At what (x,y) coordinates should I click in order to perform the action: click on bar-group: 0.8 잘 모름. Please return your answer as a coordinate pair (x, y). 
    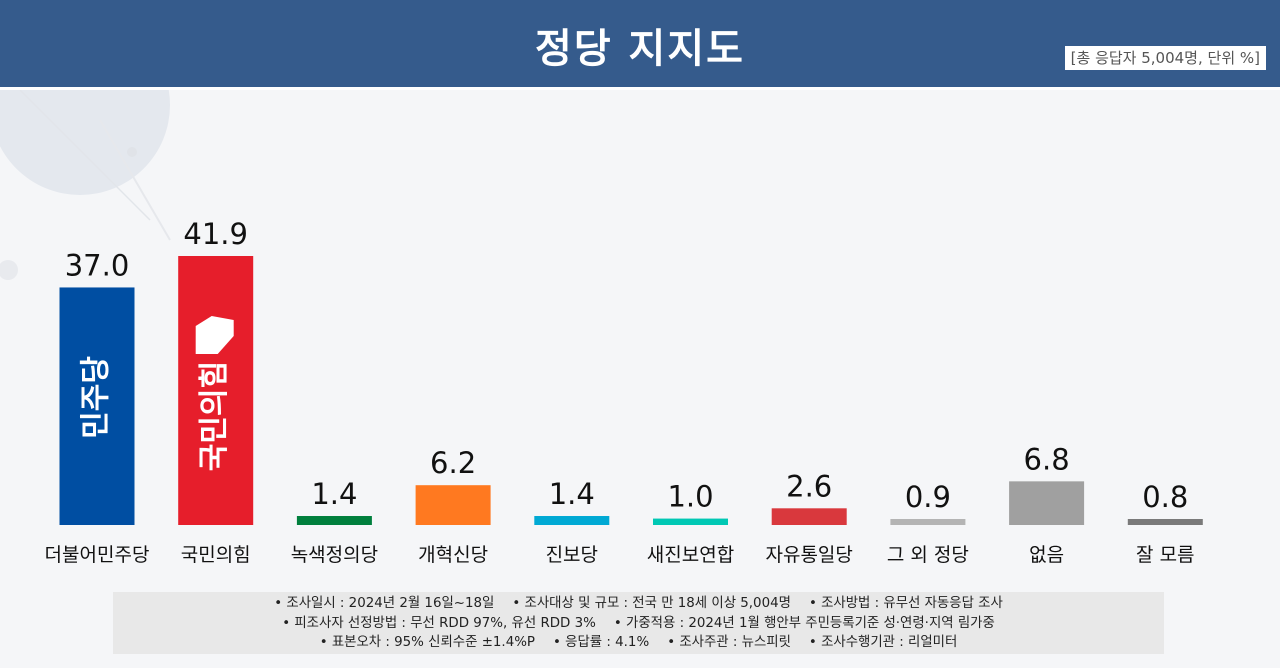
    Looking at the image, I should click on (1165, 523).